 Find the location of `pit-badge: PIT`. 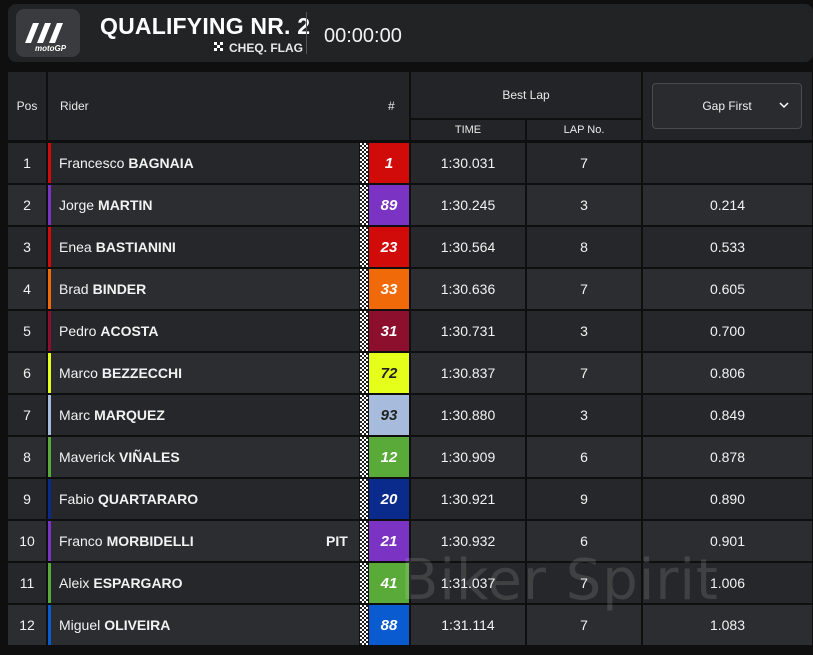

pit-badge: PIT is located at coordinates (337, 541).